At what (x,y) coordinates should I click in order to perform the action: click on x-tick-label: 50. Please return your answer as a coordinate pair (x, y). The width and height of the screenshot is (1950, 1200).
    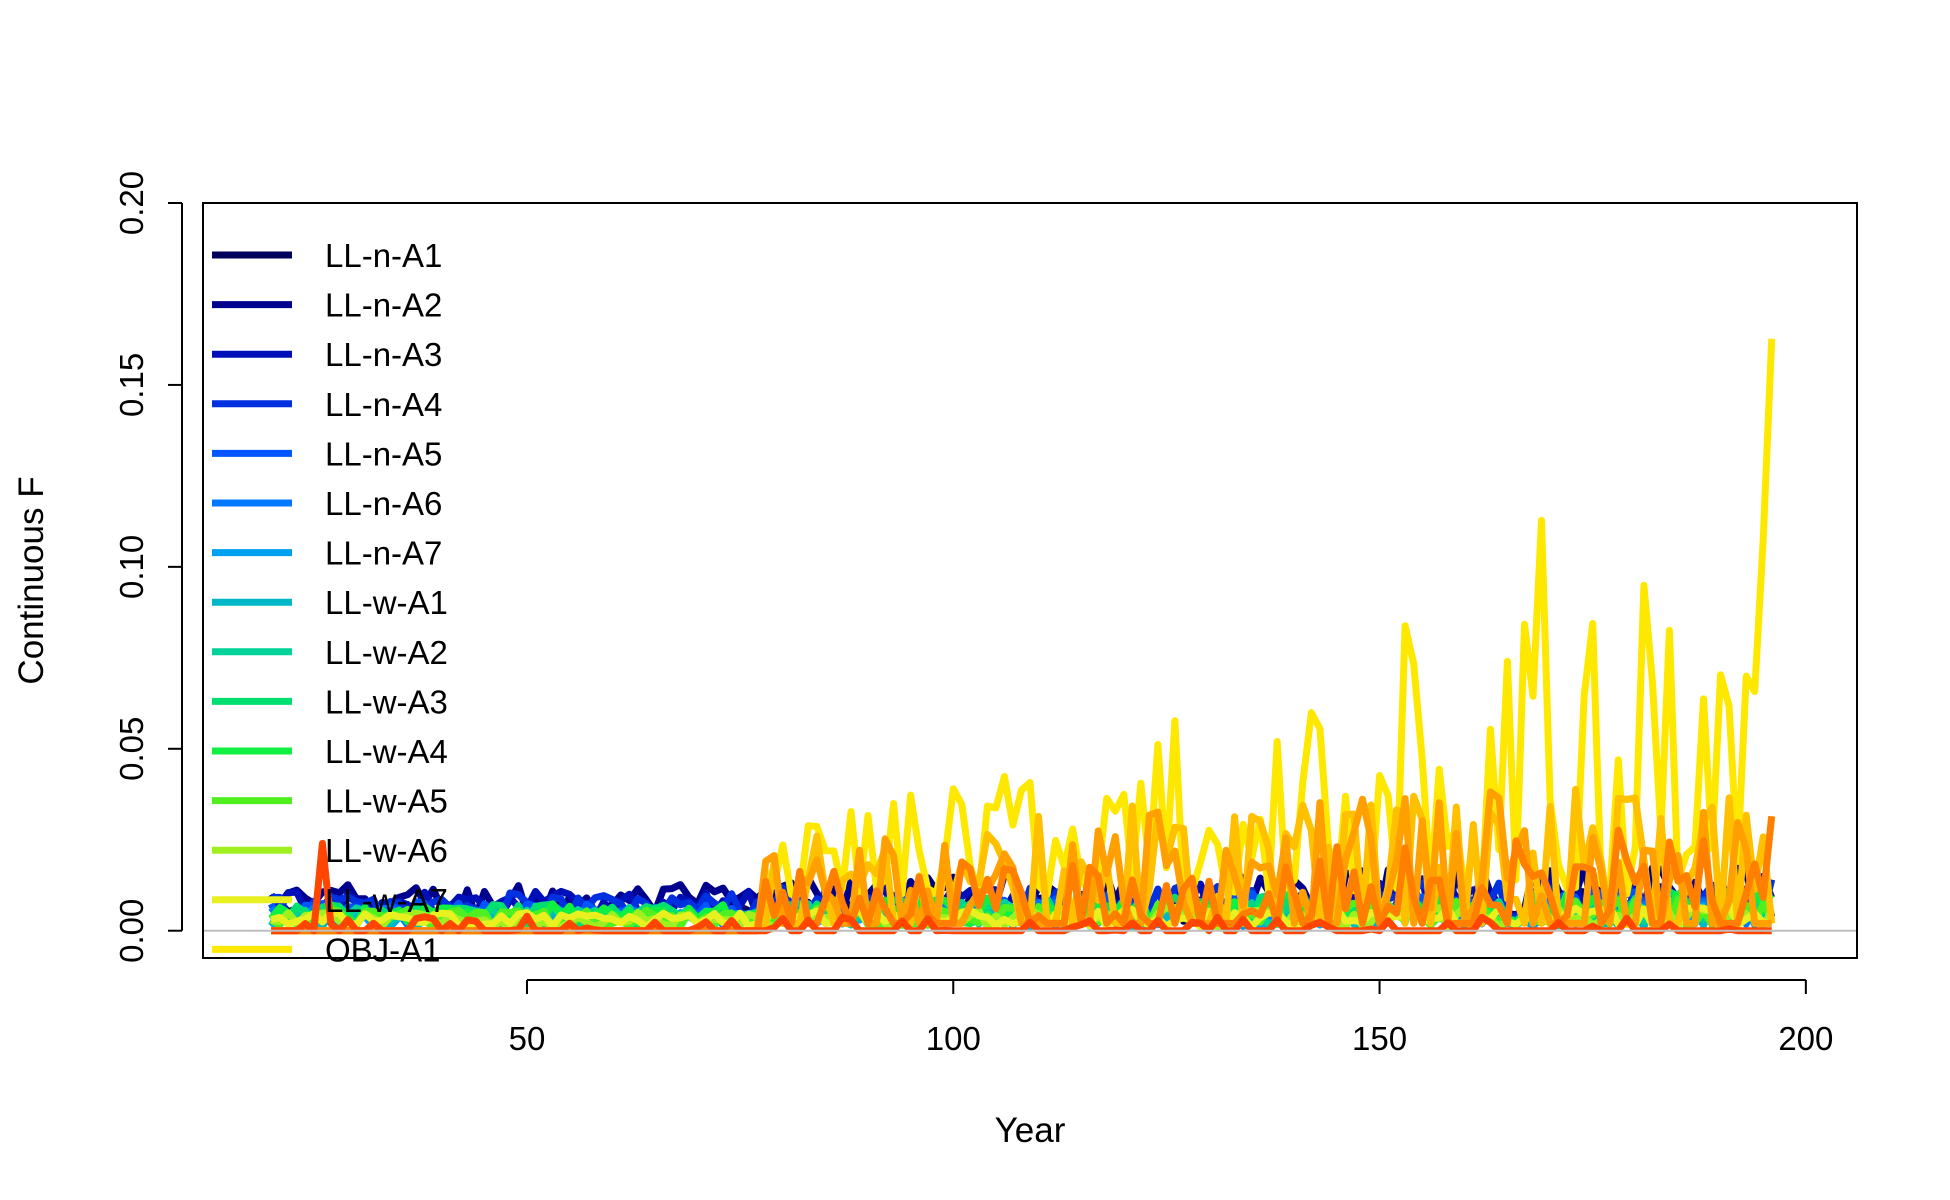
    Looking at the image, I should click on (527, 1038).